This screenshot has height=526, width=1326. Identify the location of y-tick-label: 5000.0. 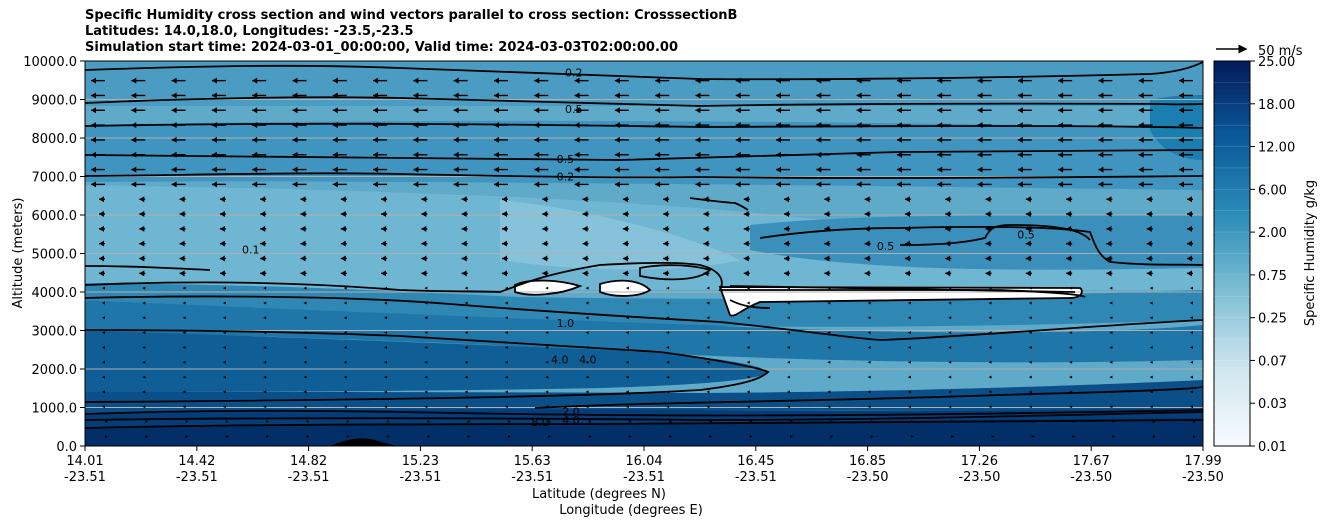
(55, 255).